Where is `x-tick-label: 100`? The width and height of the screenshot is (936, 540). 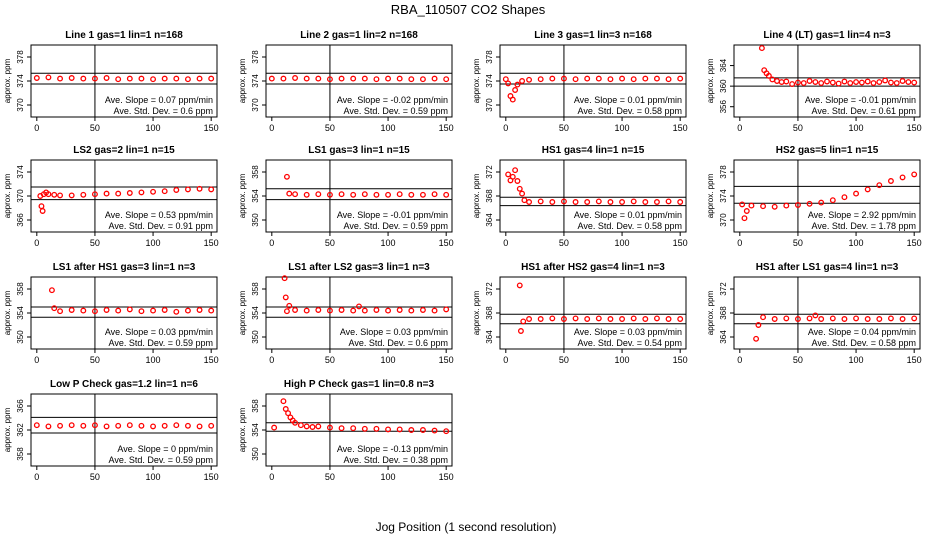 x-tick-label: 100 is located at coordinates (388, 477).